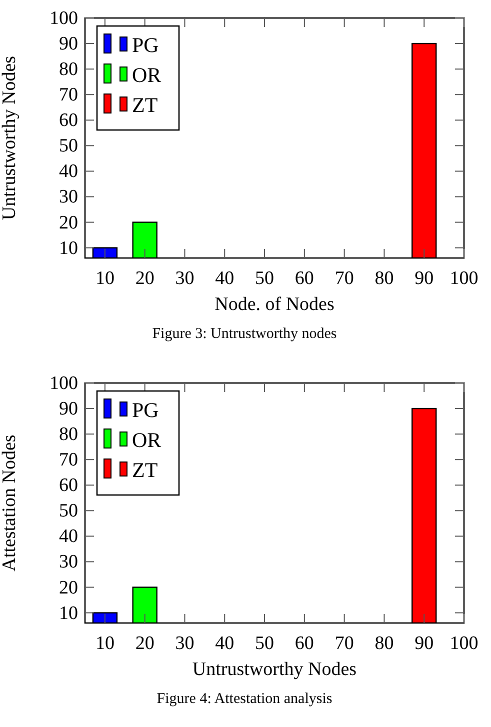  What do you see at coordinates (274, 669) in the screenshot?
I see `x-axis-title: Untrustworthy Nodes` at bounding box center [274, 669].